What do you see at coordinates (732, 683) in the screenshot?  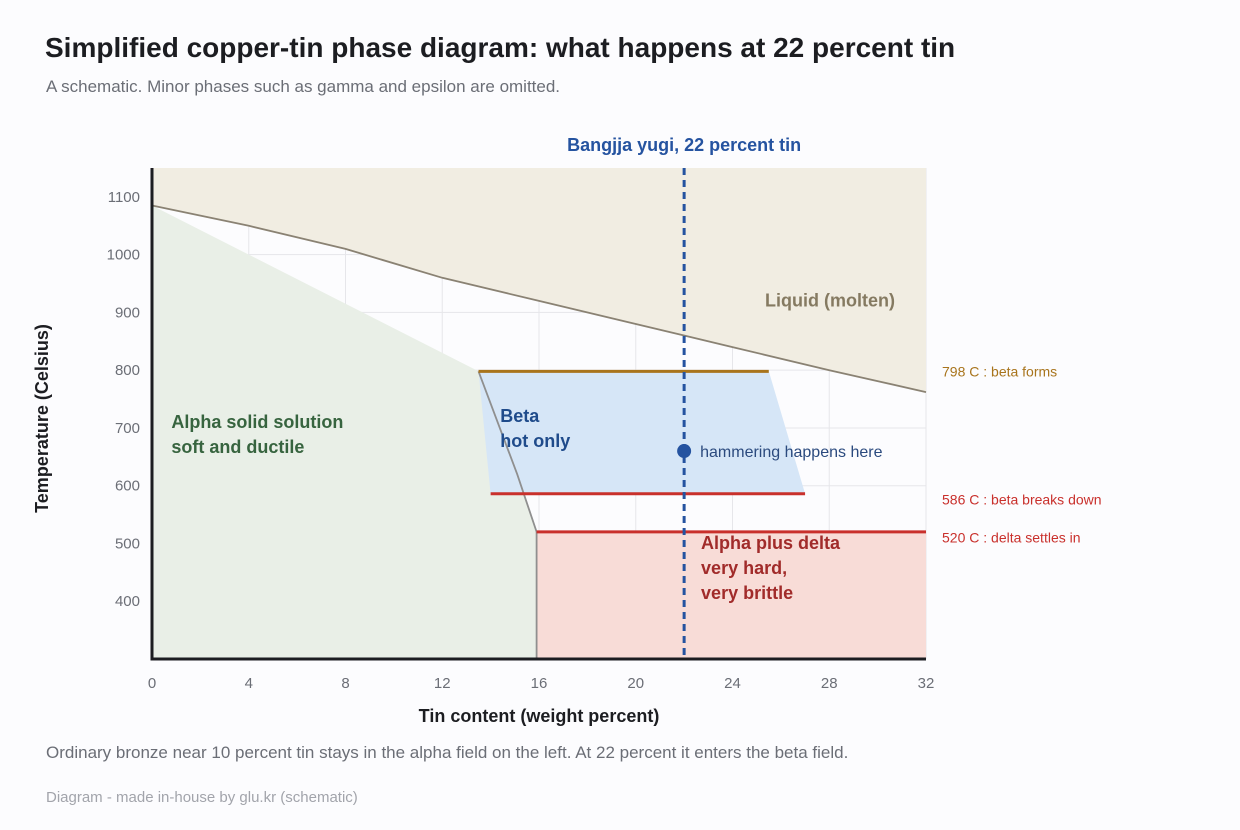 I see `x-tick-label: 24` at bounding box center [732, 683].